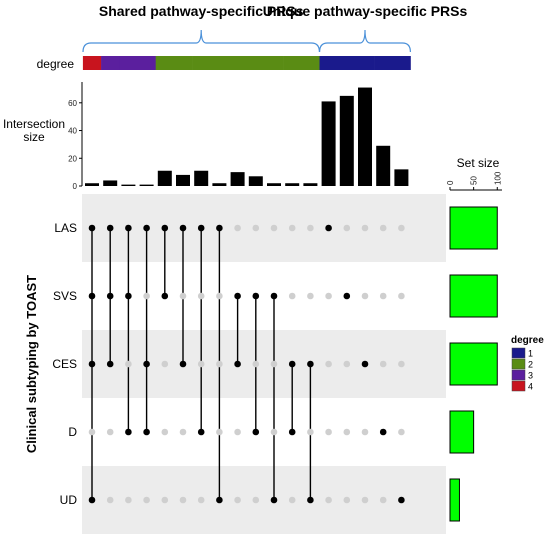  Describe the element at coordinates (75, 186) in the screenshot. I see `intersection-y-tick-label: 0` at that location.